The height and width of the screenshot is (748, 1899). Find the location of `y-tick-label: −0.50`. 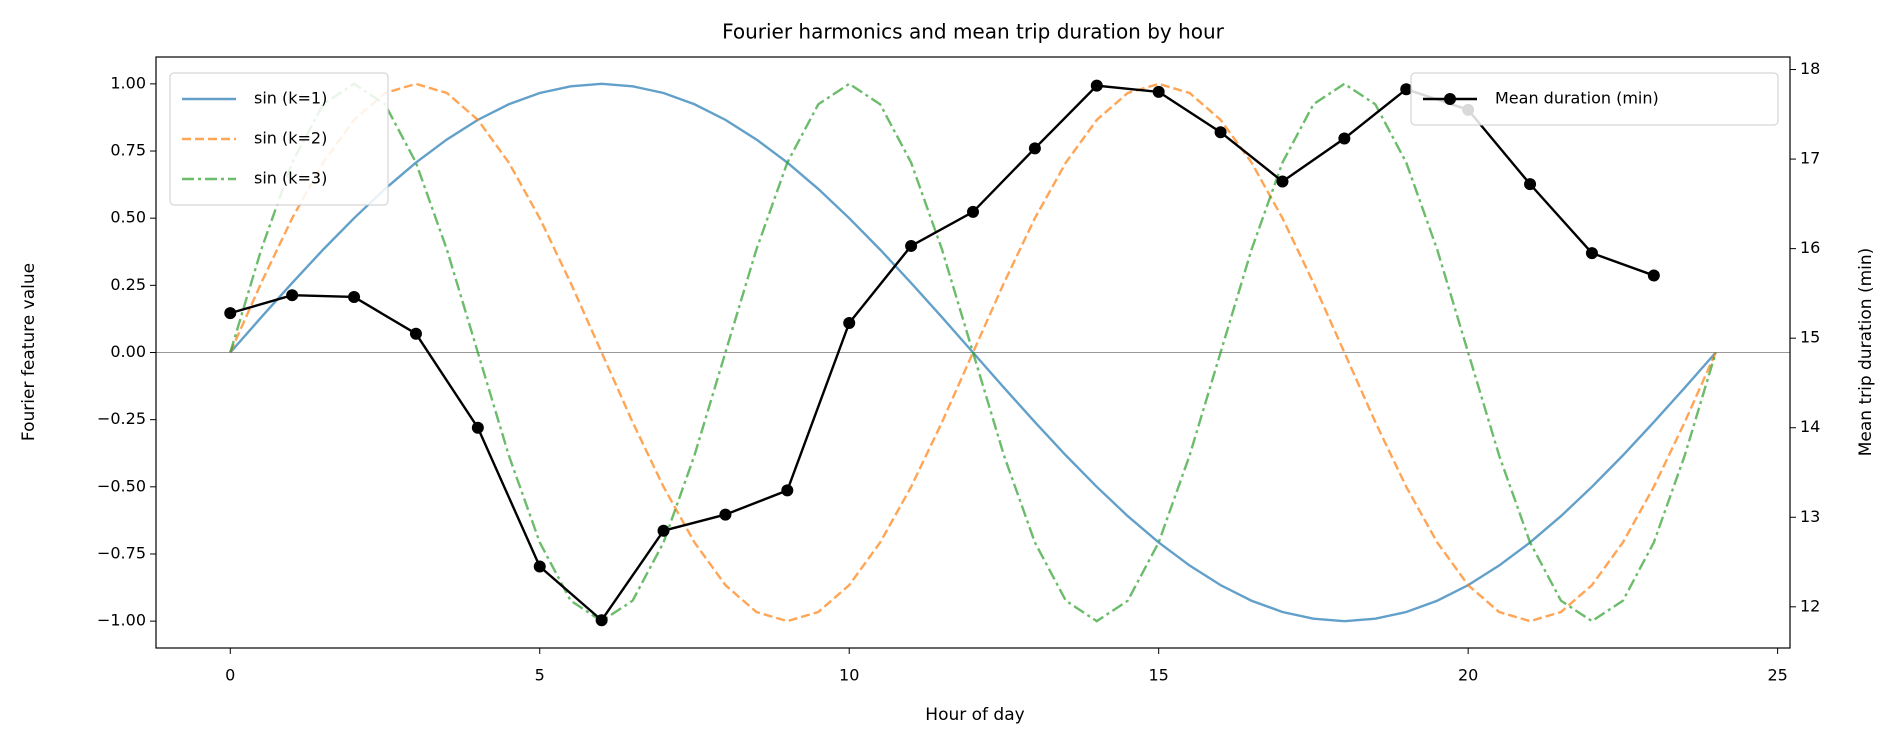

y-tick-label: −0.50 is located at coordinates (121, 485).